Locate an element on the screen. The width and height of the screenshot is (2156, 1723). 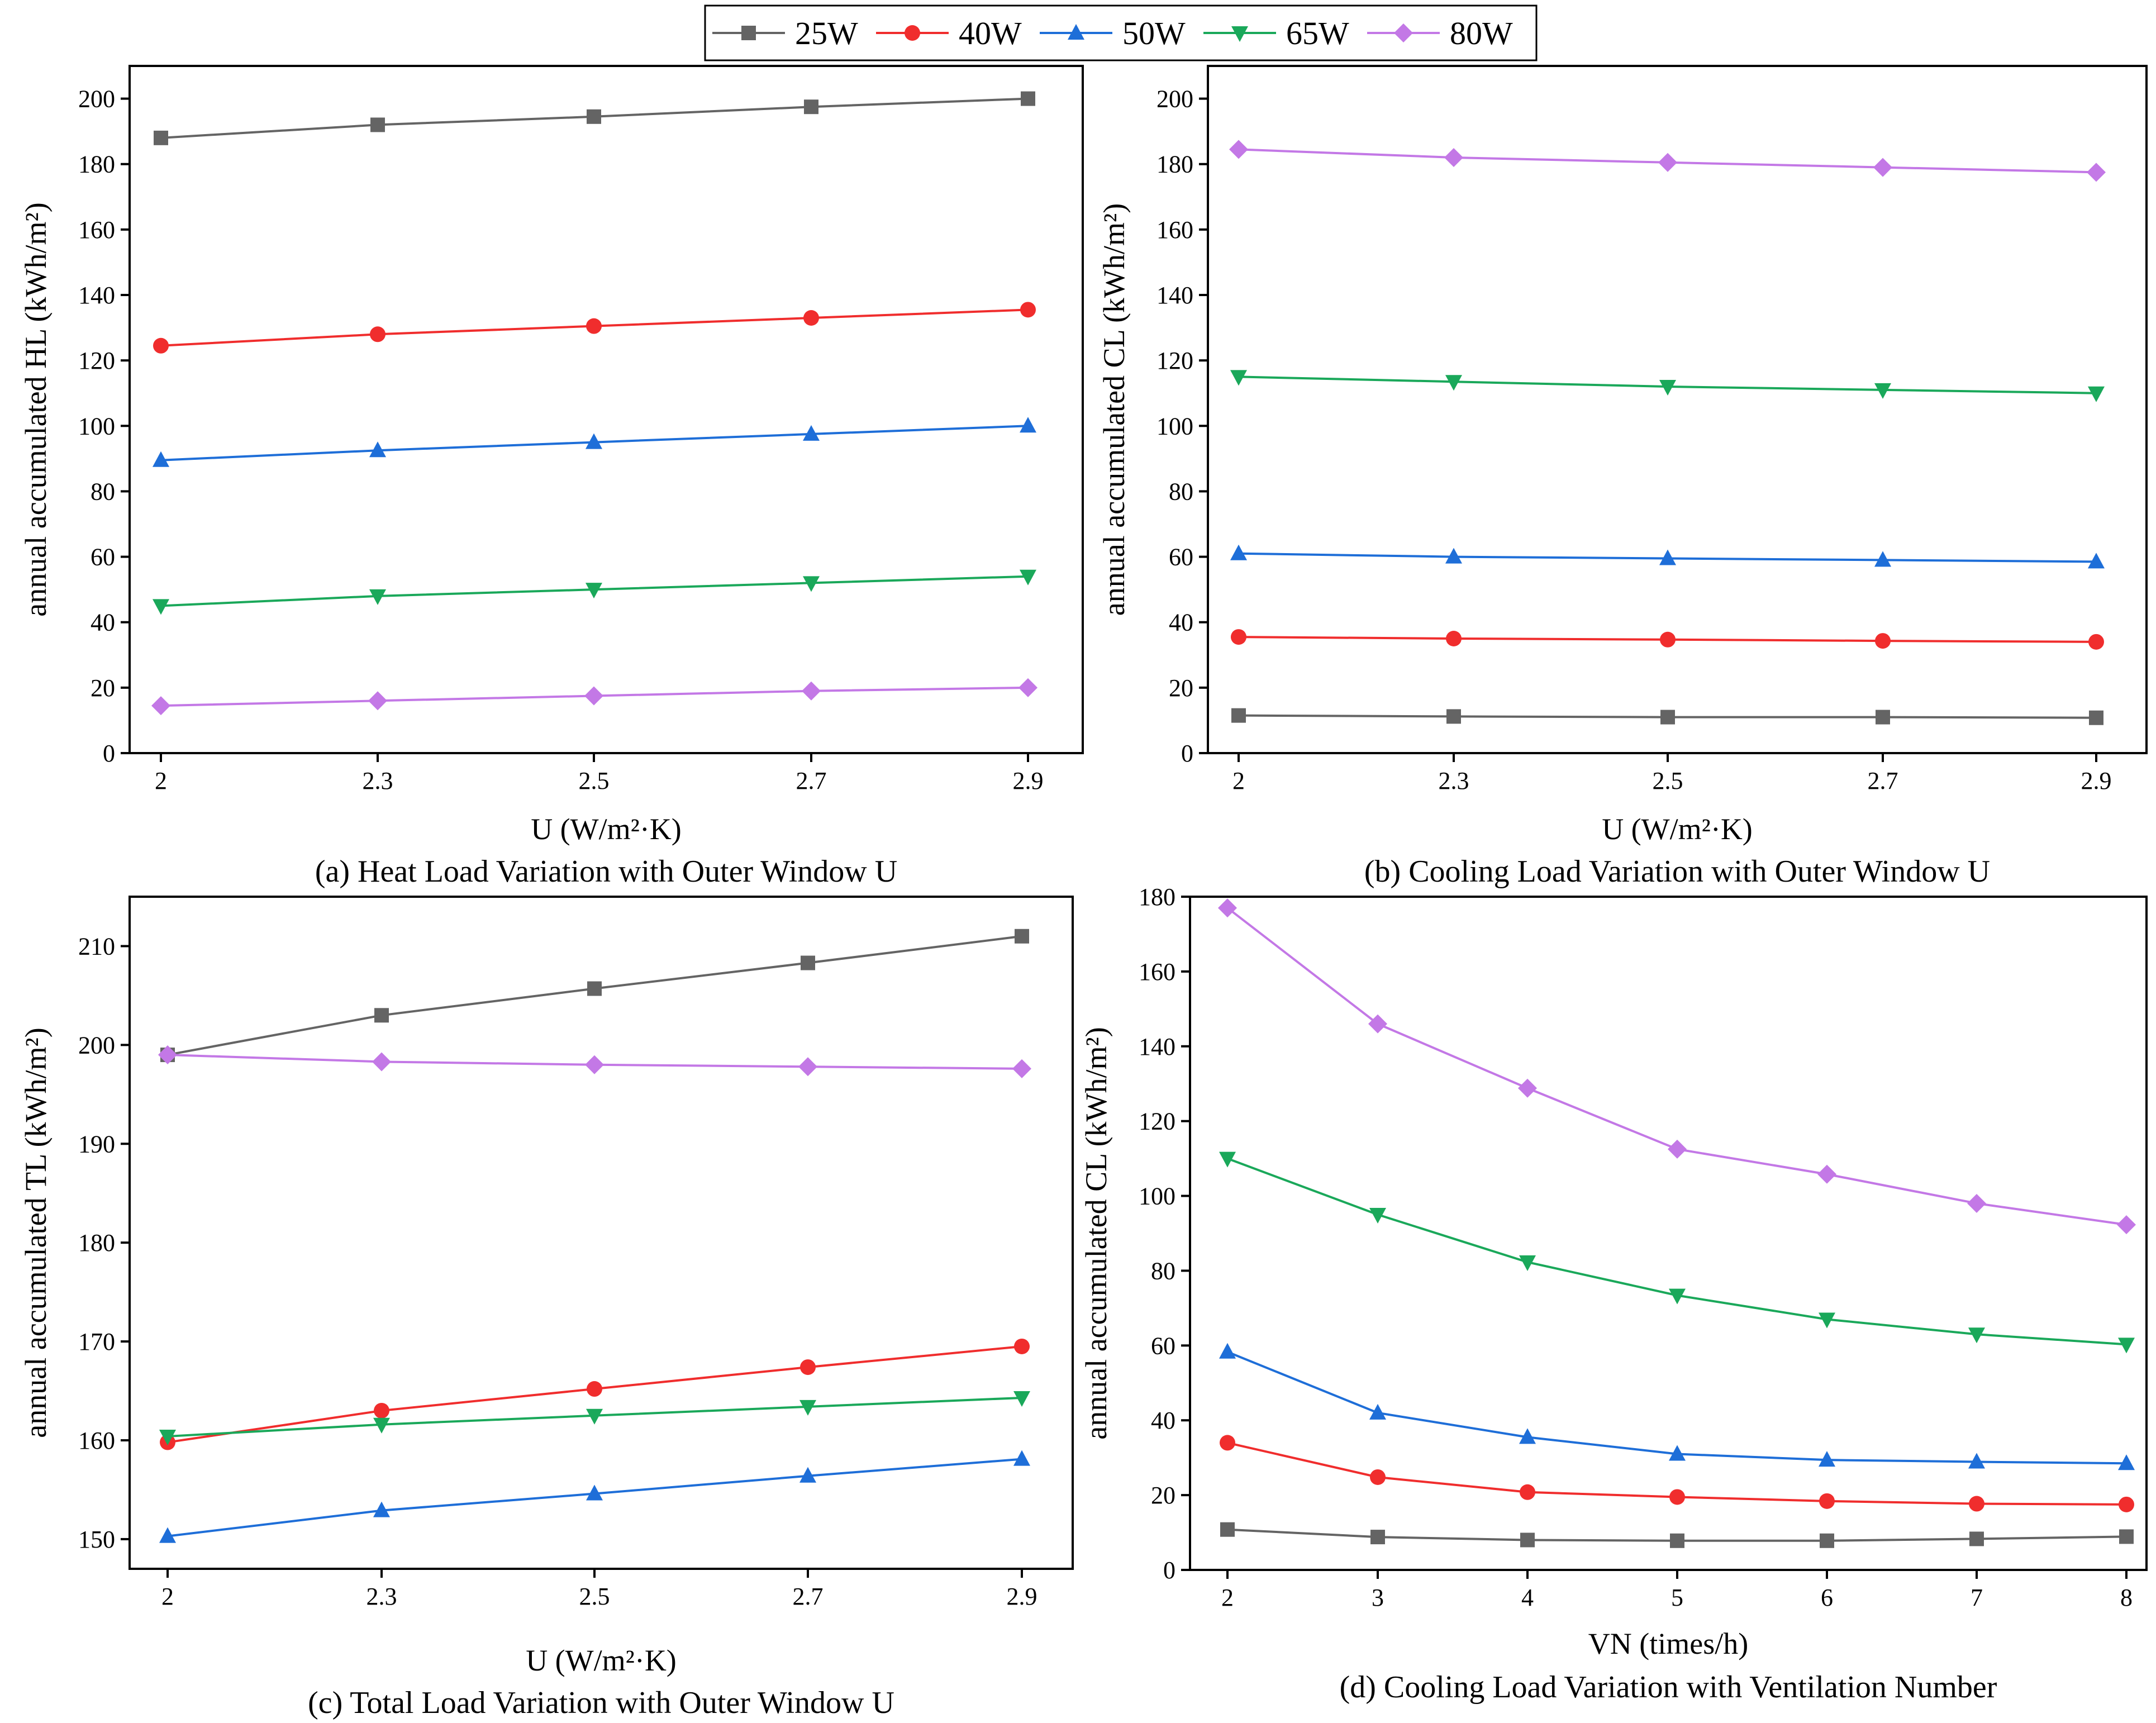
legend: 25W 40W 50W 65W 80W is located at coordinates (1121, 32).